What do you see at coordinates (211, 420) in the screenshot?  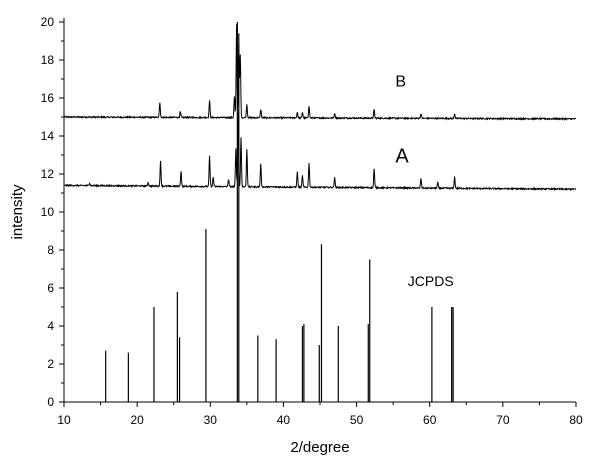 I see `x-tick-label: 30` at bounding box center [211, 420].